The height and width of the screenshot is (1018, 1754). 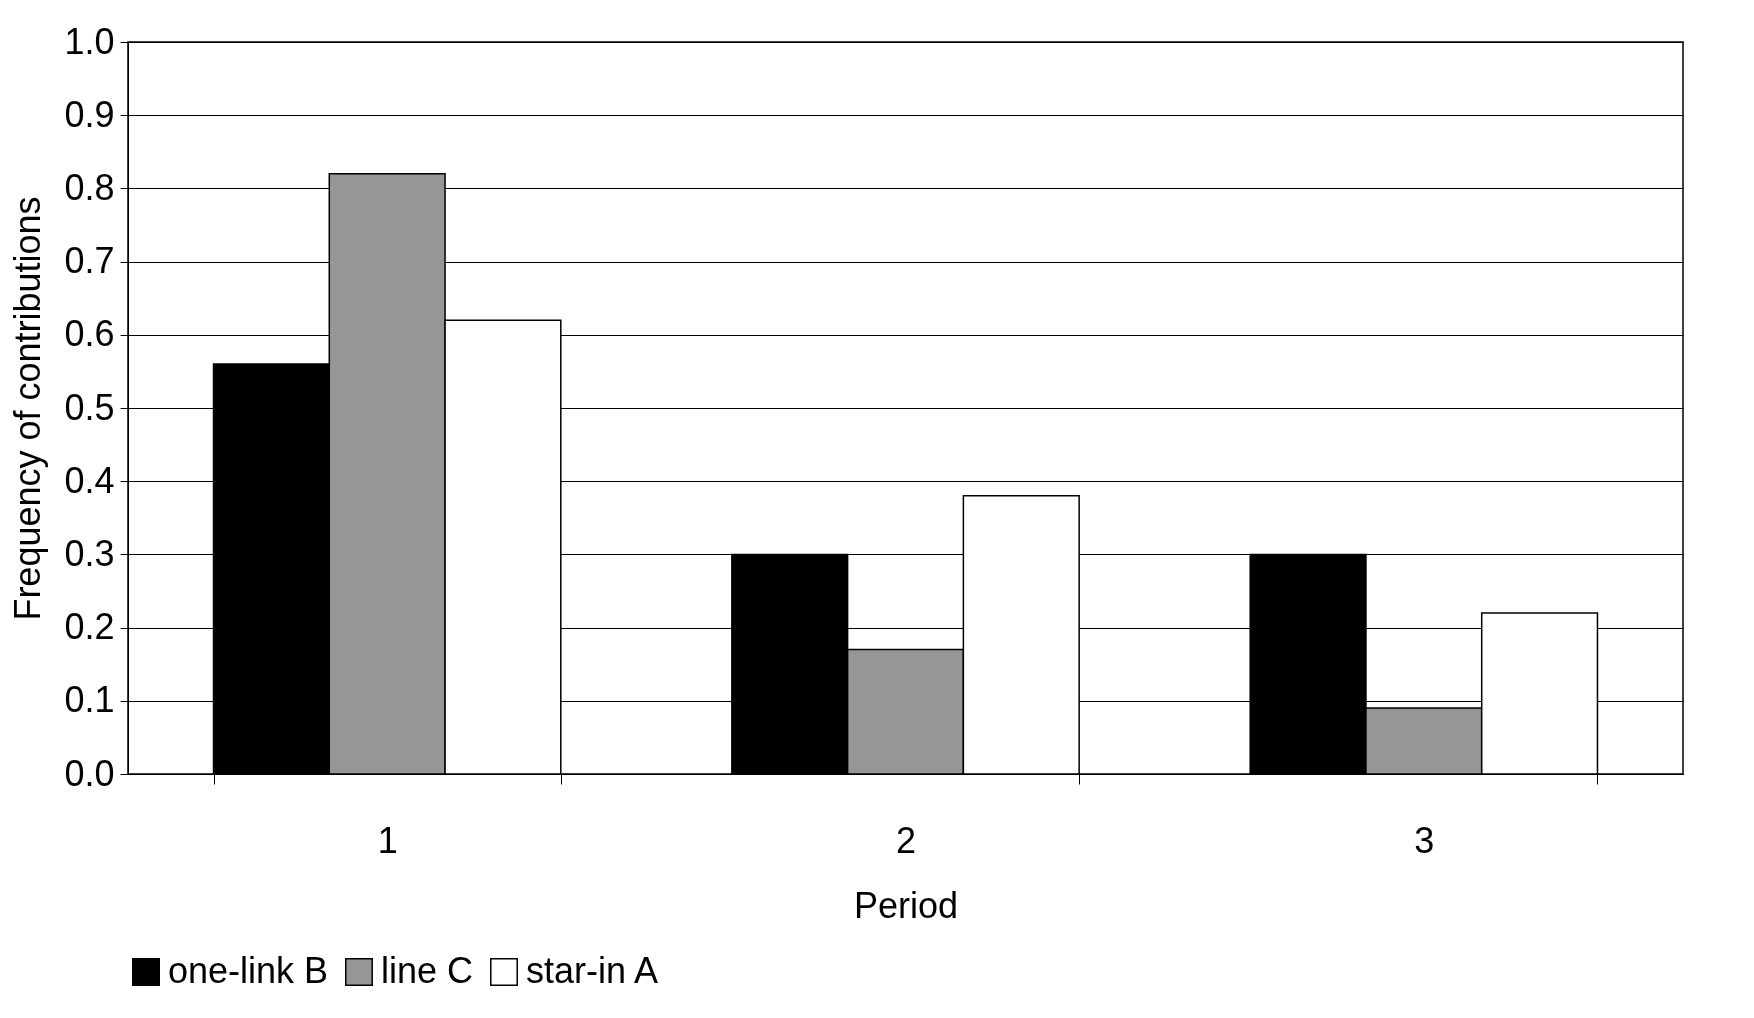 I want to click on y-tick-label: 1.0, so click(x=89, y=41).